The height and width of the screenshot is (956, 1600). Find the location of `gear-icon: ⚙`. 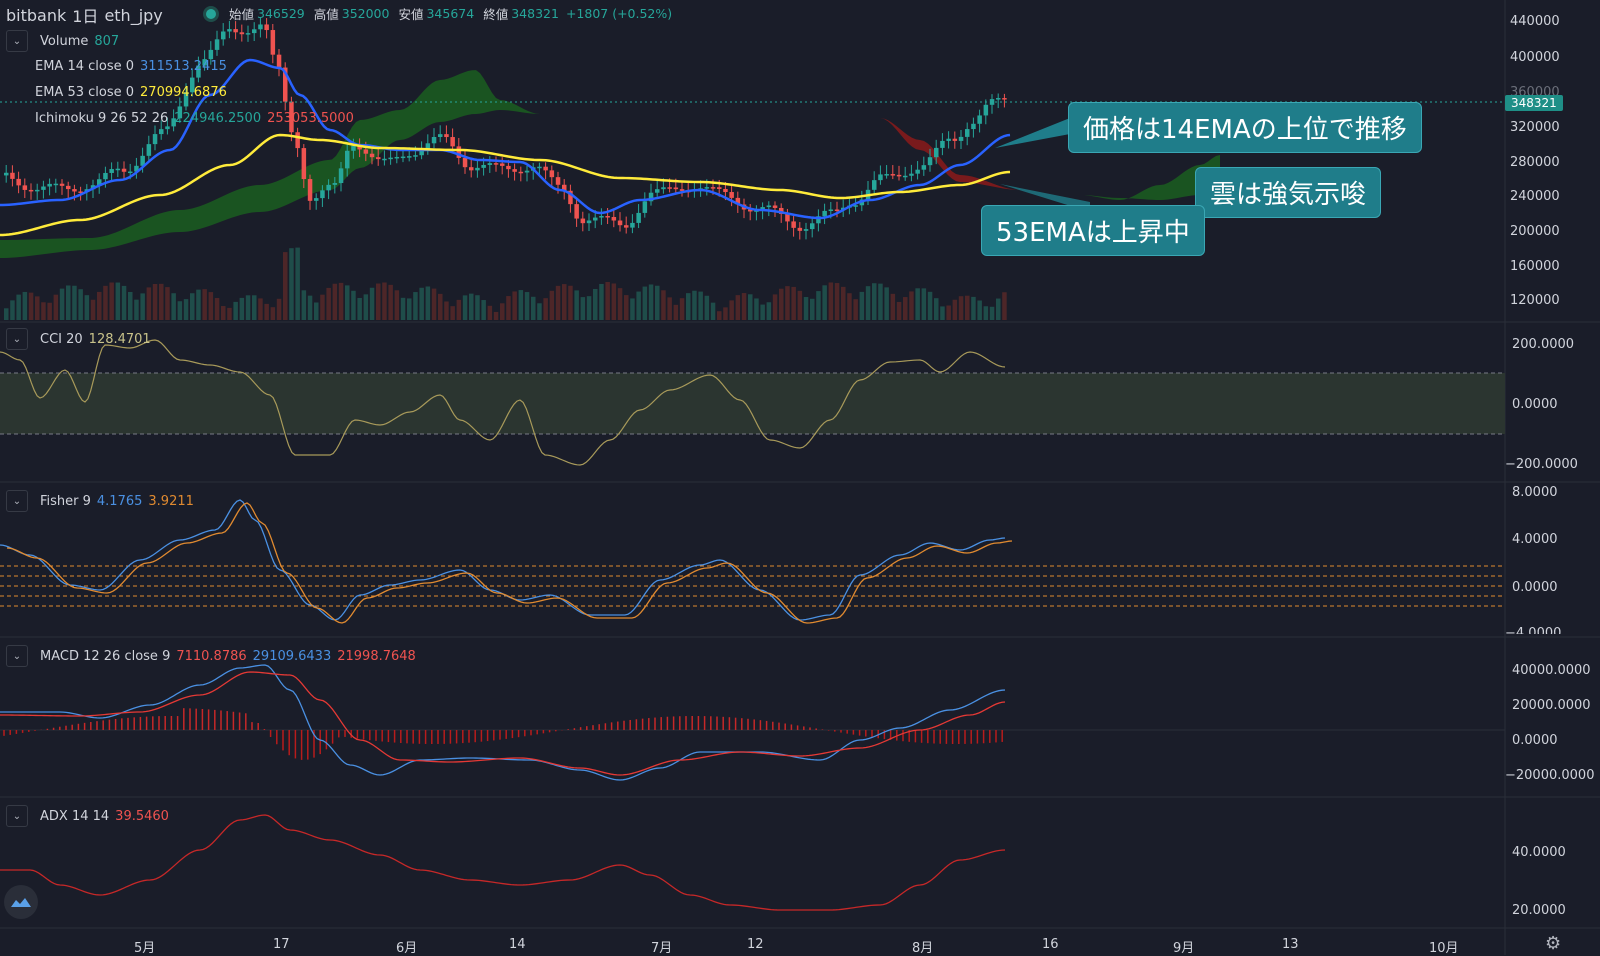

gear-icon: ⚙ is located at coordinates (1553, 943).